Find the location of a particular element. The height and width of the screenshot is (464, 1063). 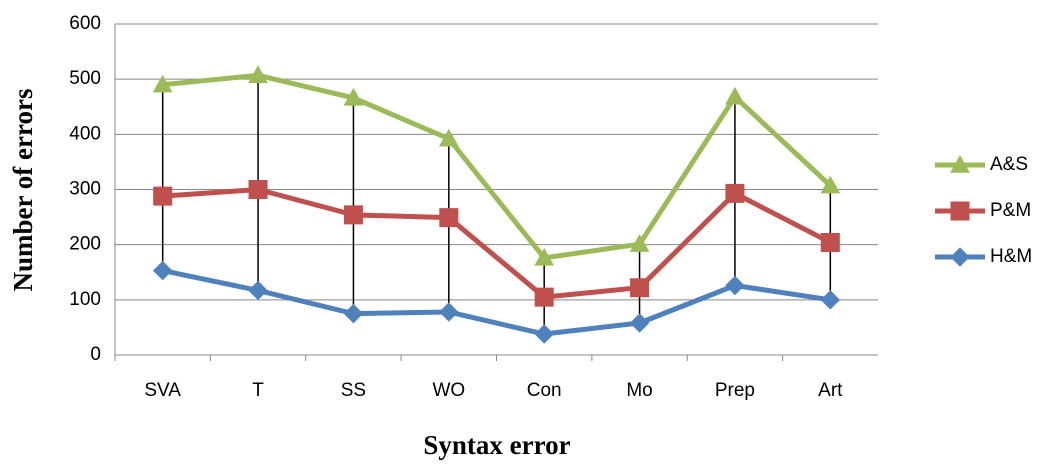

x-tick-label: Mo is located at coordinates (639, 390).